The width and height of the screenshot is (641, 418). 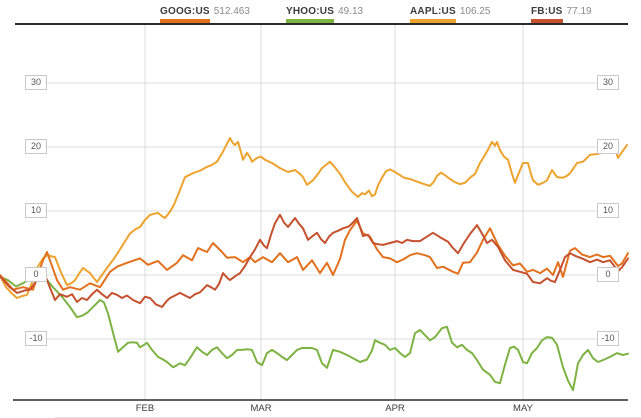 I want to click on legend-symbol: FB:US, so click(x=547, y=14).